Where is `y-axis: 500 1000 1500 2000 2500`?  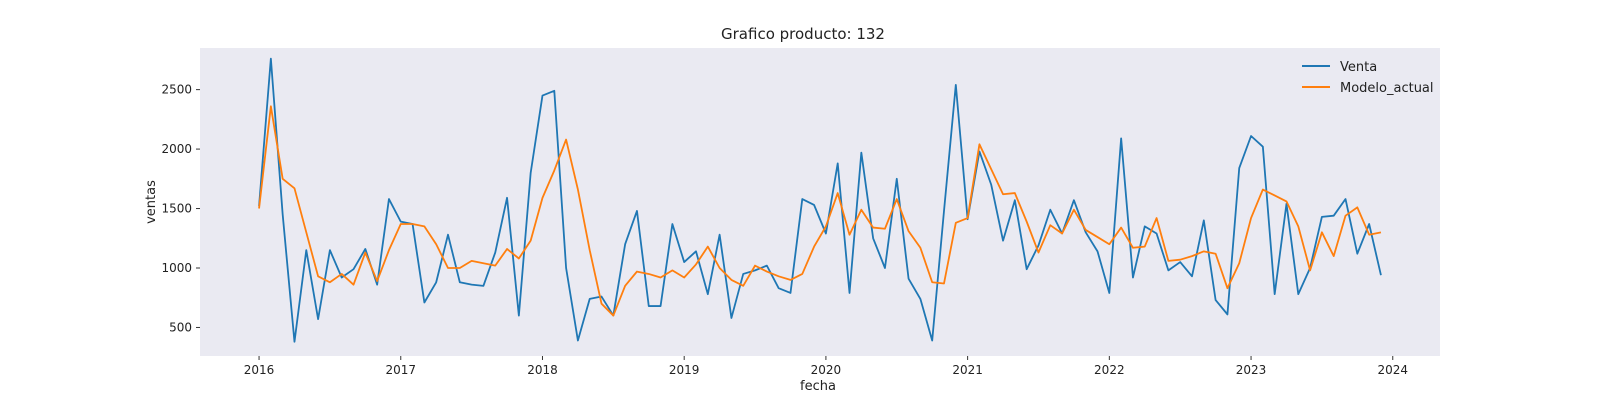 y-axis: 500 1000 1500 2000 2500 is located at coordinates (180, 208).